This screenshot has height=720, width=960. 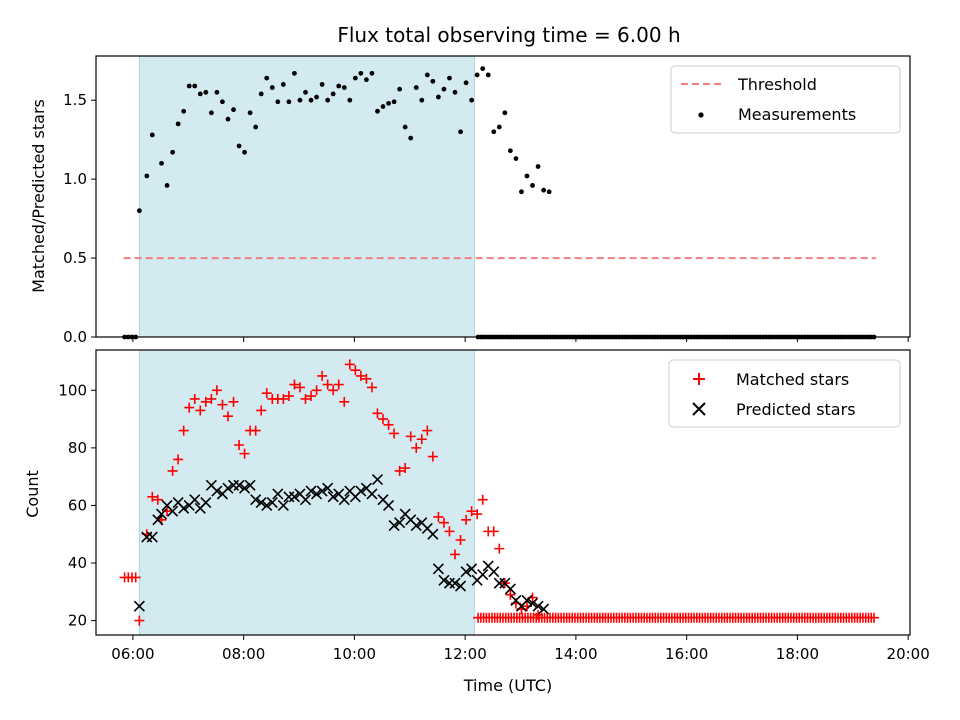 I want to click on matched-legend-swatch, so click(x=699, y=379).